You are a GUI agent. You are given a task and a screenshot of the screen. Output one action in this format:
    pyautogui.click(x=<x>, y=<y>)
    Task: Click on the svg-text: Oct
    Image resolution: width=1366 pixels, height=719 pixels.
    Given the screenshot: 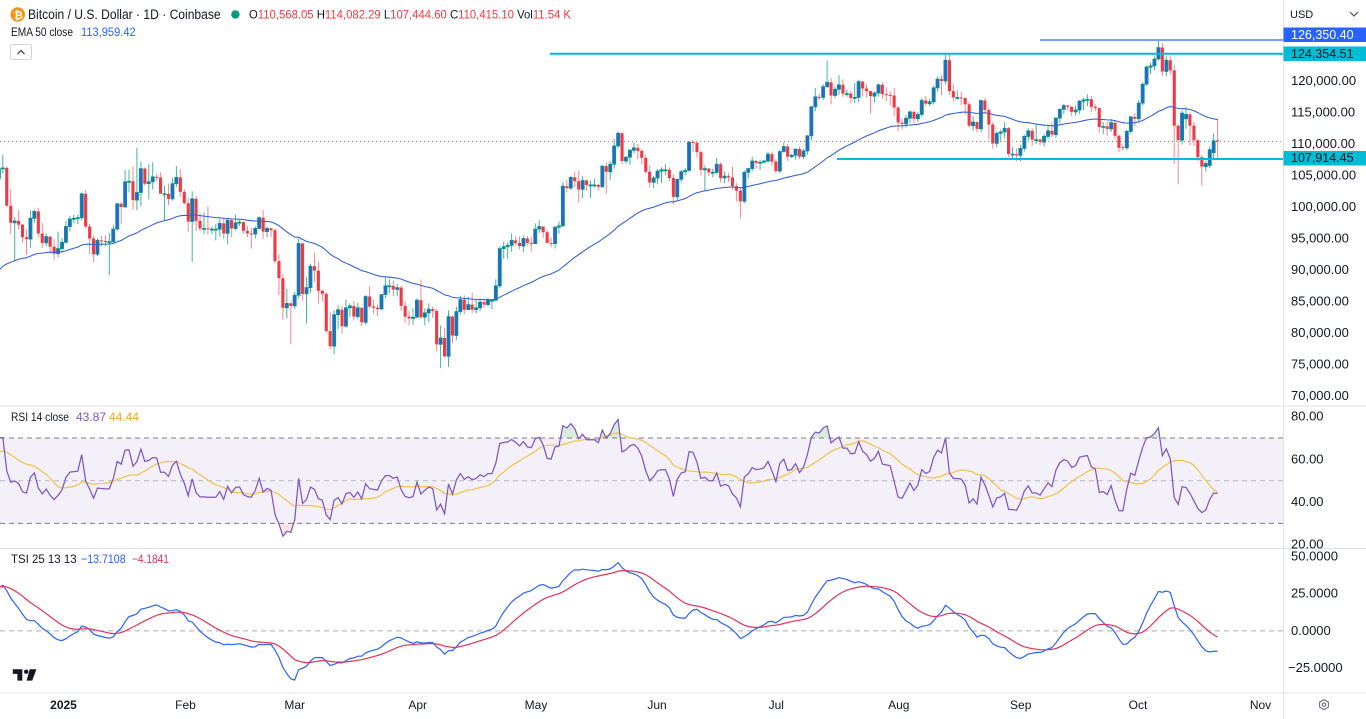 What is the action you would take?
    pyautogui.click(x=1138, y=705)
    